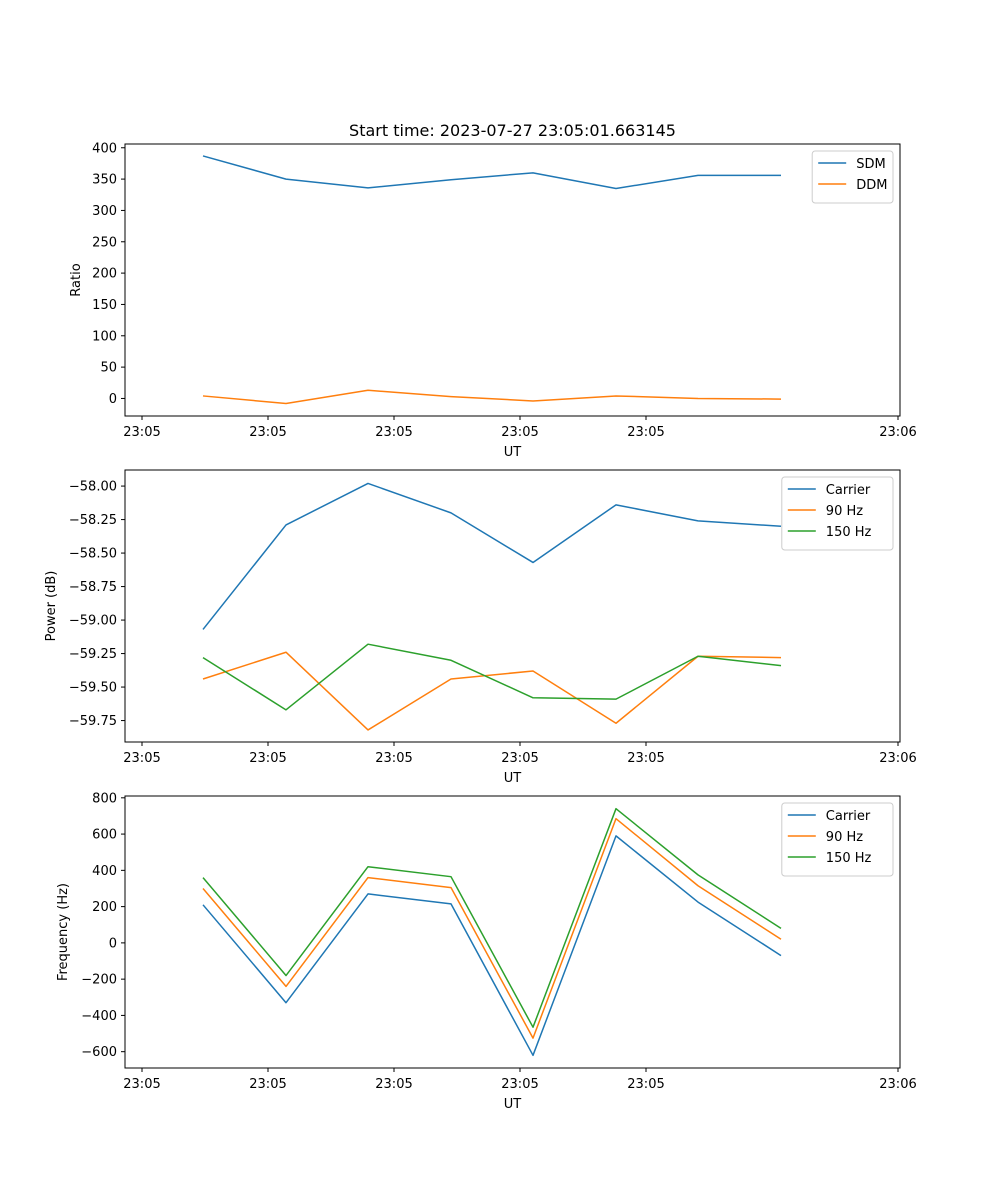  I want to click on y-tick-label: 50, so click(108, 368).